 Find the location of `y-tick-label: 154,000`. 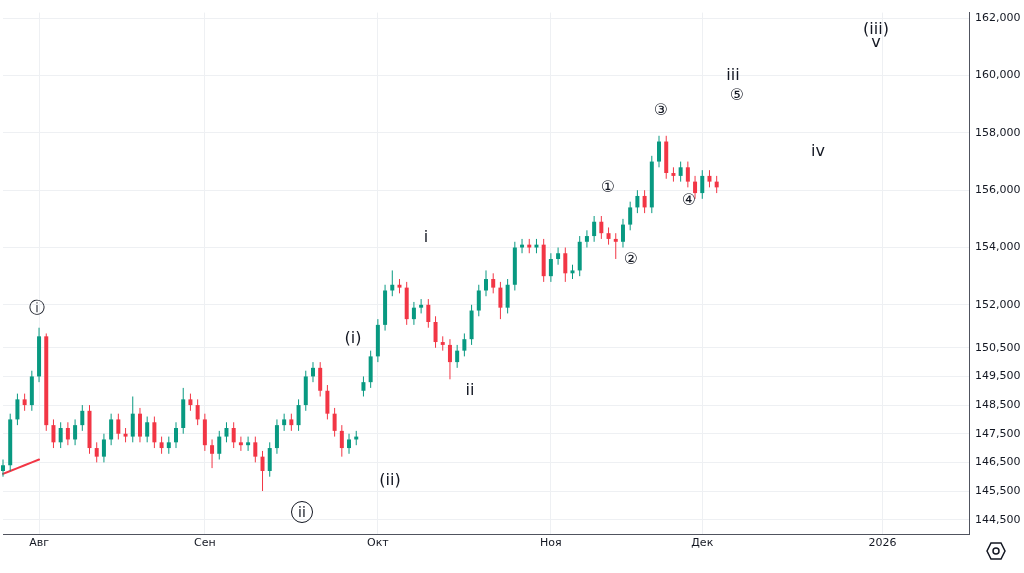

y-tick-label: 154,000 is located at coordinates (998, 247).